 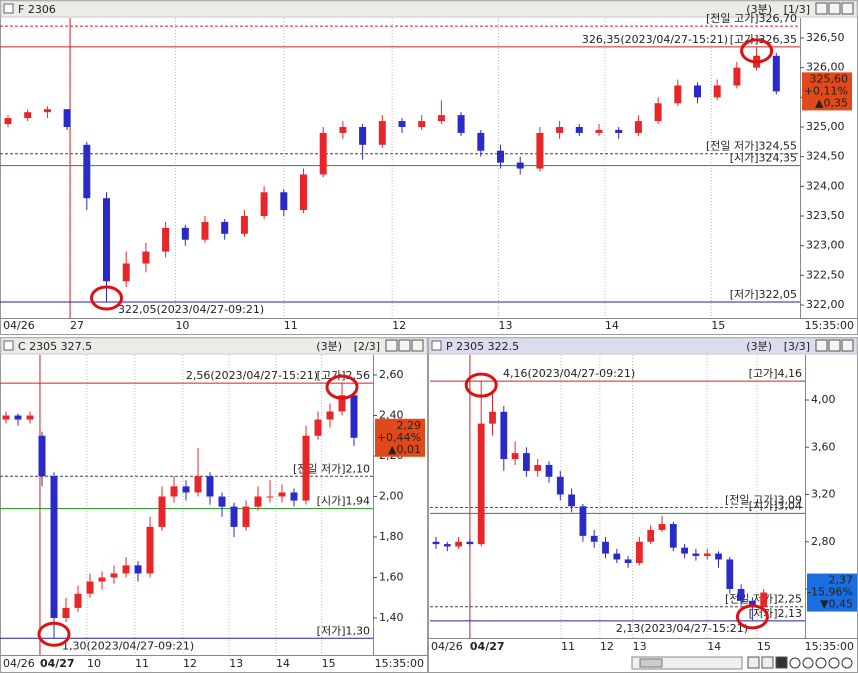 I want to click on y-tick-label: 2,40, so click(x=391, y=415).